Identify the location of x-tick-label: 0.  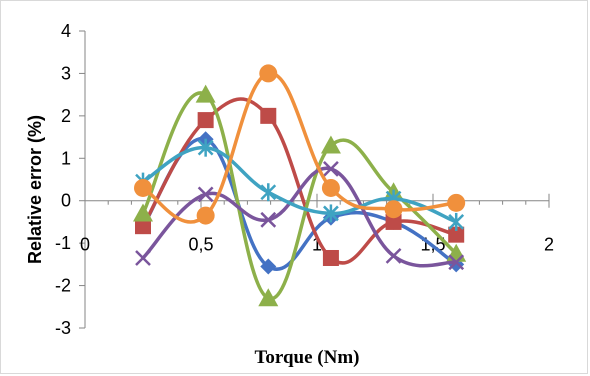
(85, 245).